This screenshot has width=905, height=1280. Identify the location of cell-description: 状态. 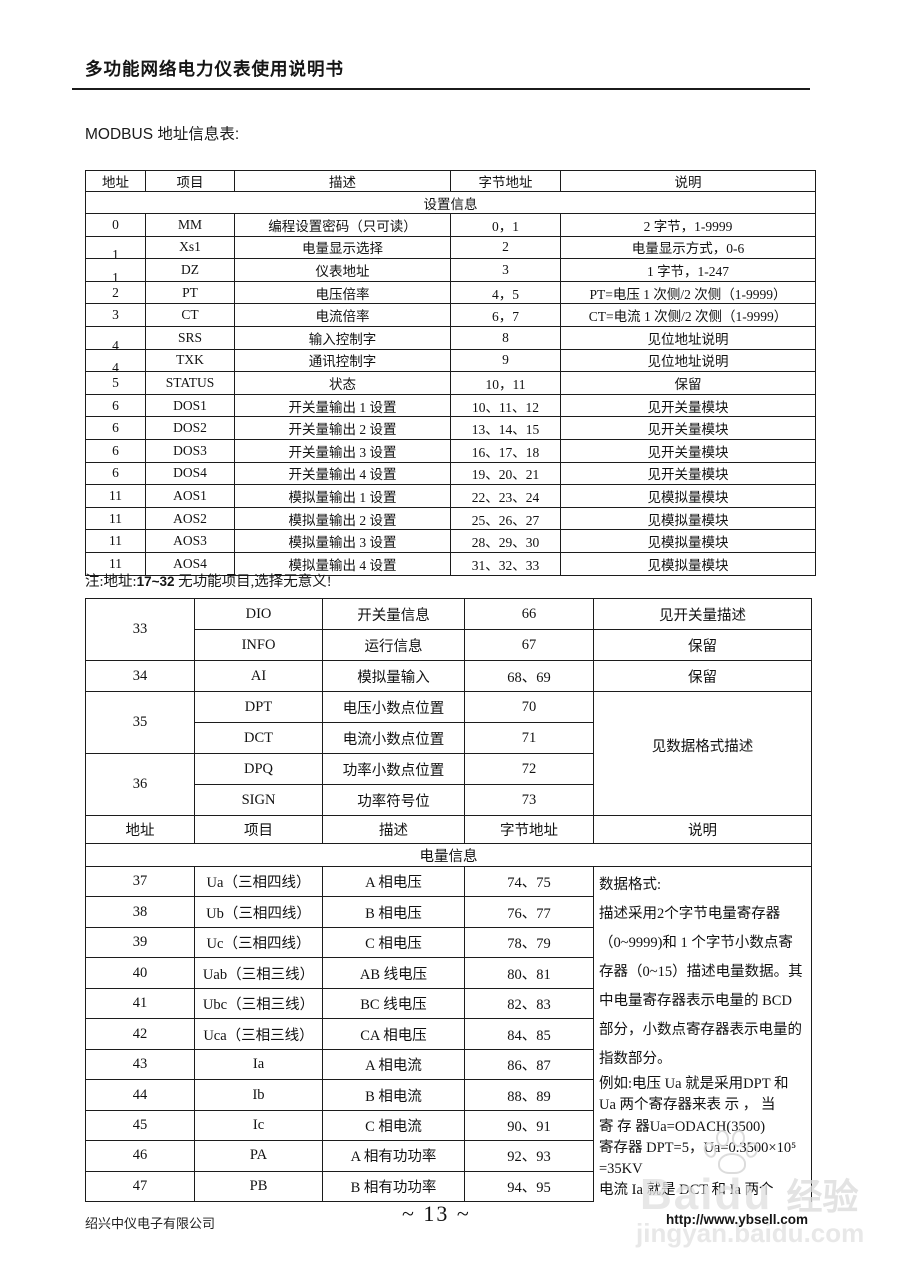
(342, 383).